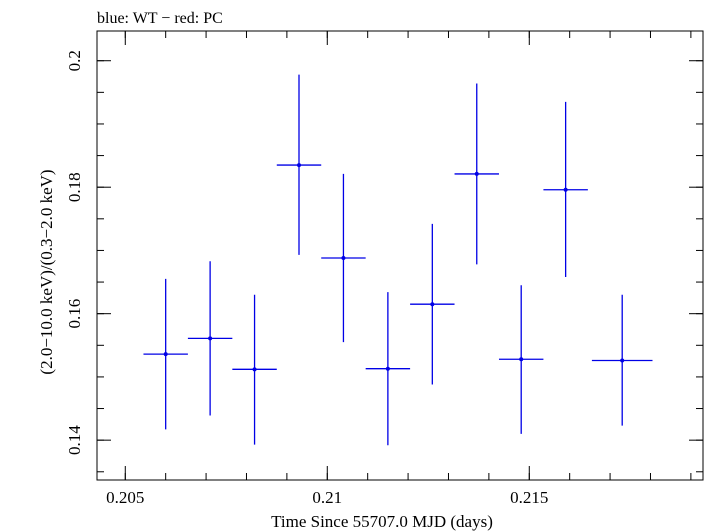  Describe the element at coordinates (382, 521) in the screenshot. I see `x-axis-label: Time Since 55707.0 MJD (days)` at that location.